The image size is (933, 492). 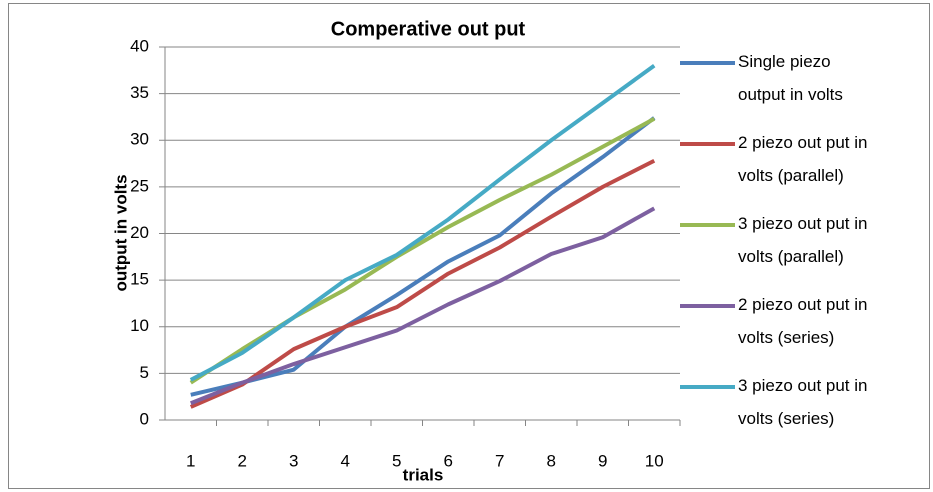 I want to click on x-tick-label: 7, so click(x=499, y=460).